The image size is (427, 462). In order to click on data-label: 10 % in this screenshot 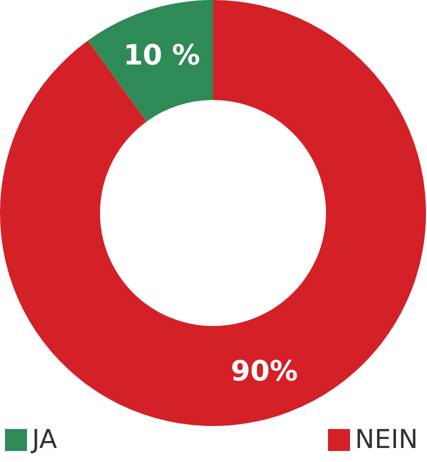, I will do `click(161, 55)`.